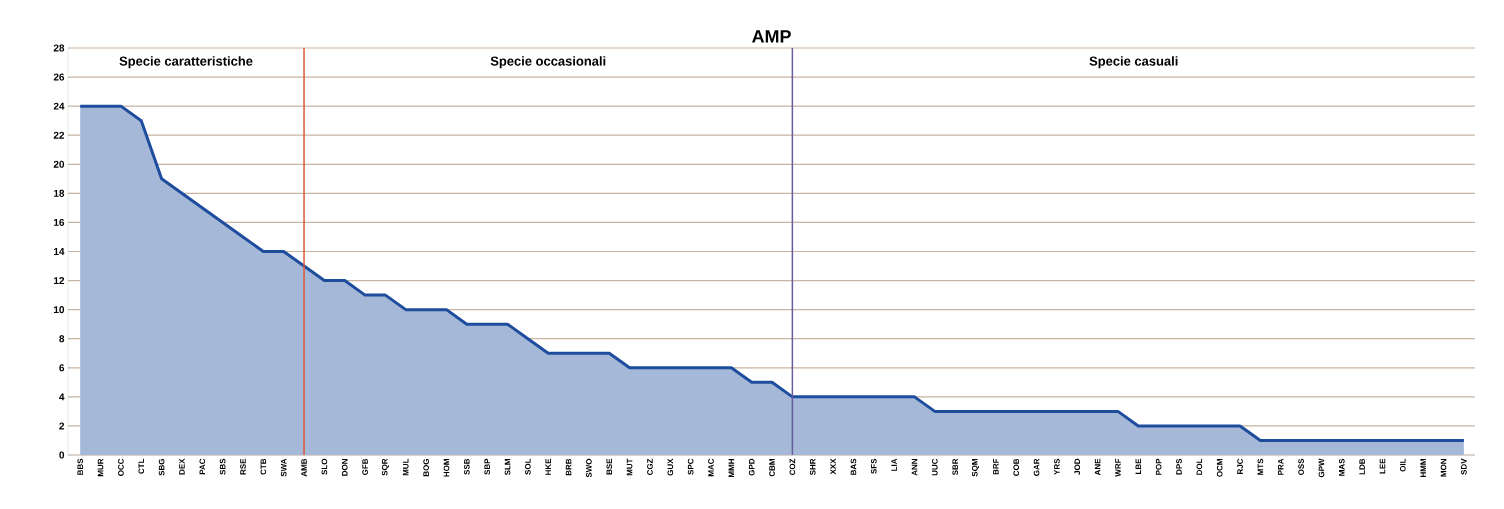 The height and width of the screenshot is (509, 1504). Describe the element at coordinates (59, 164) in the screenshot. I see `y-tick-label: 20` at that location.